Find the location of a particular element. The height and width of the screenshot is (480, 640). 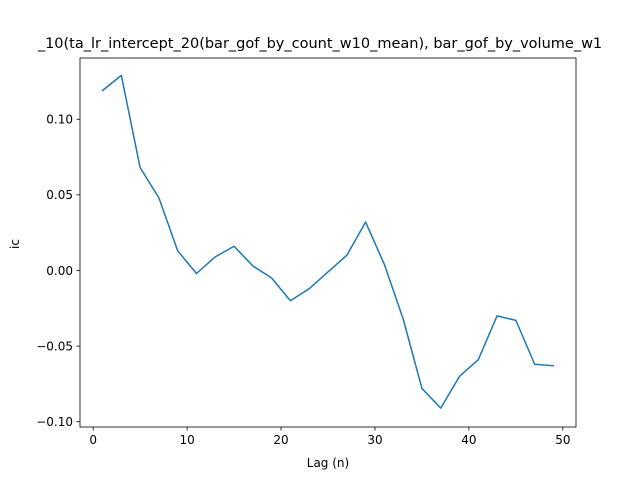

y-axis-ticks: −0.10 −0.05 0.00 0.05 0.10 is located at coordinates (58, 271).